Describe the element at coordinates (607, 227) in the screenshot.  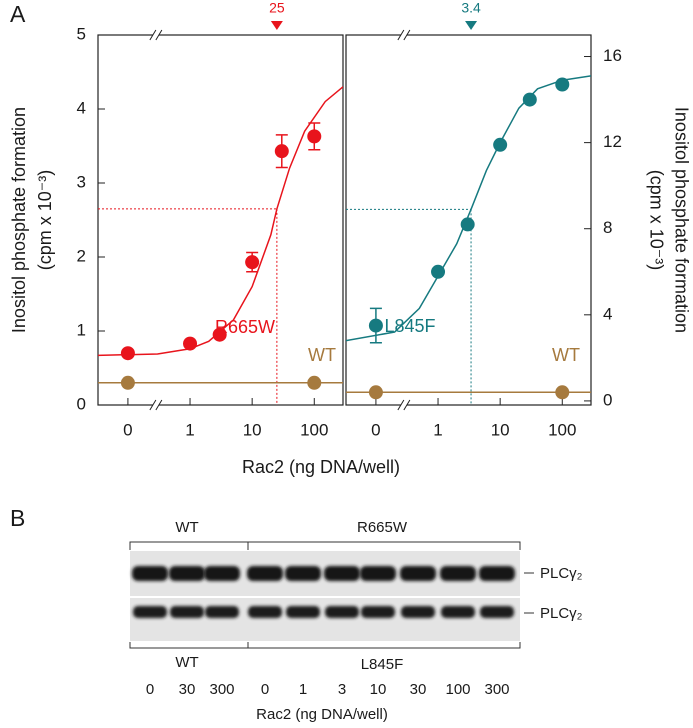
I see `y-tick-label: 8` at that location.